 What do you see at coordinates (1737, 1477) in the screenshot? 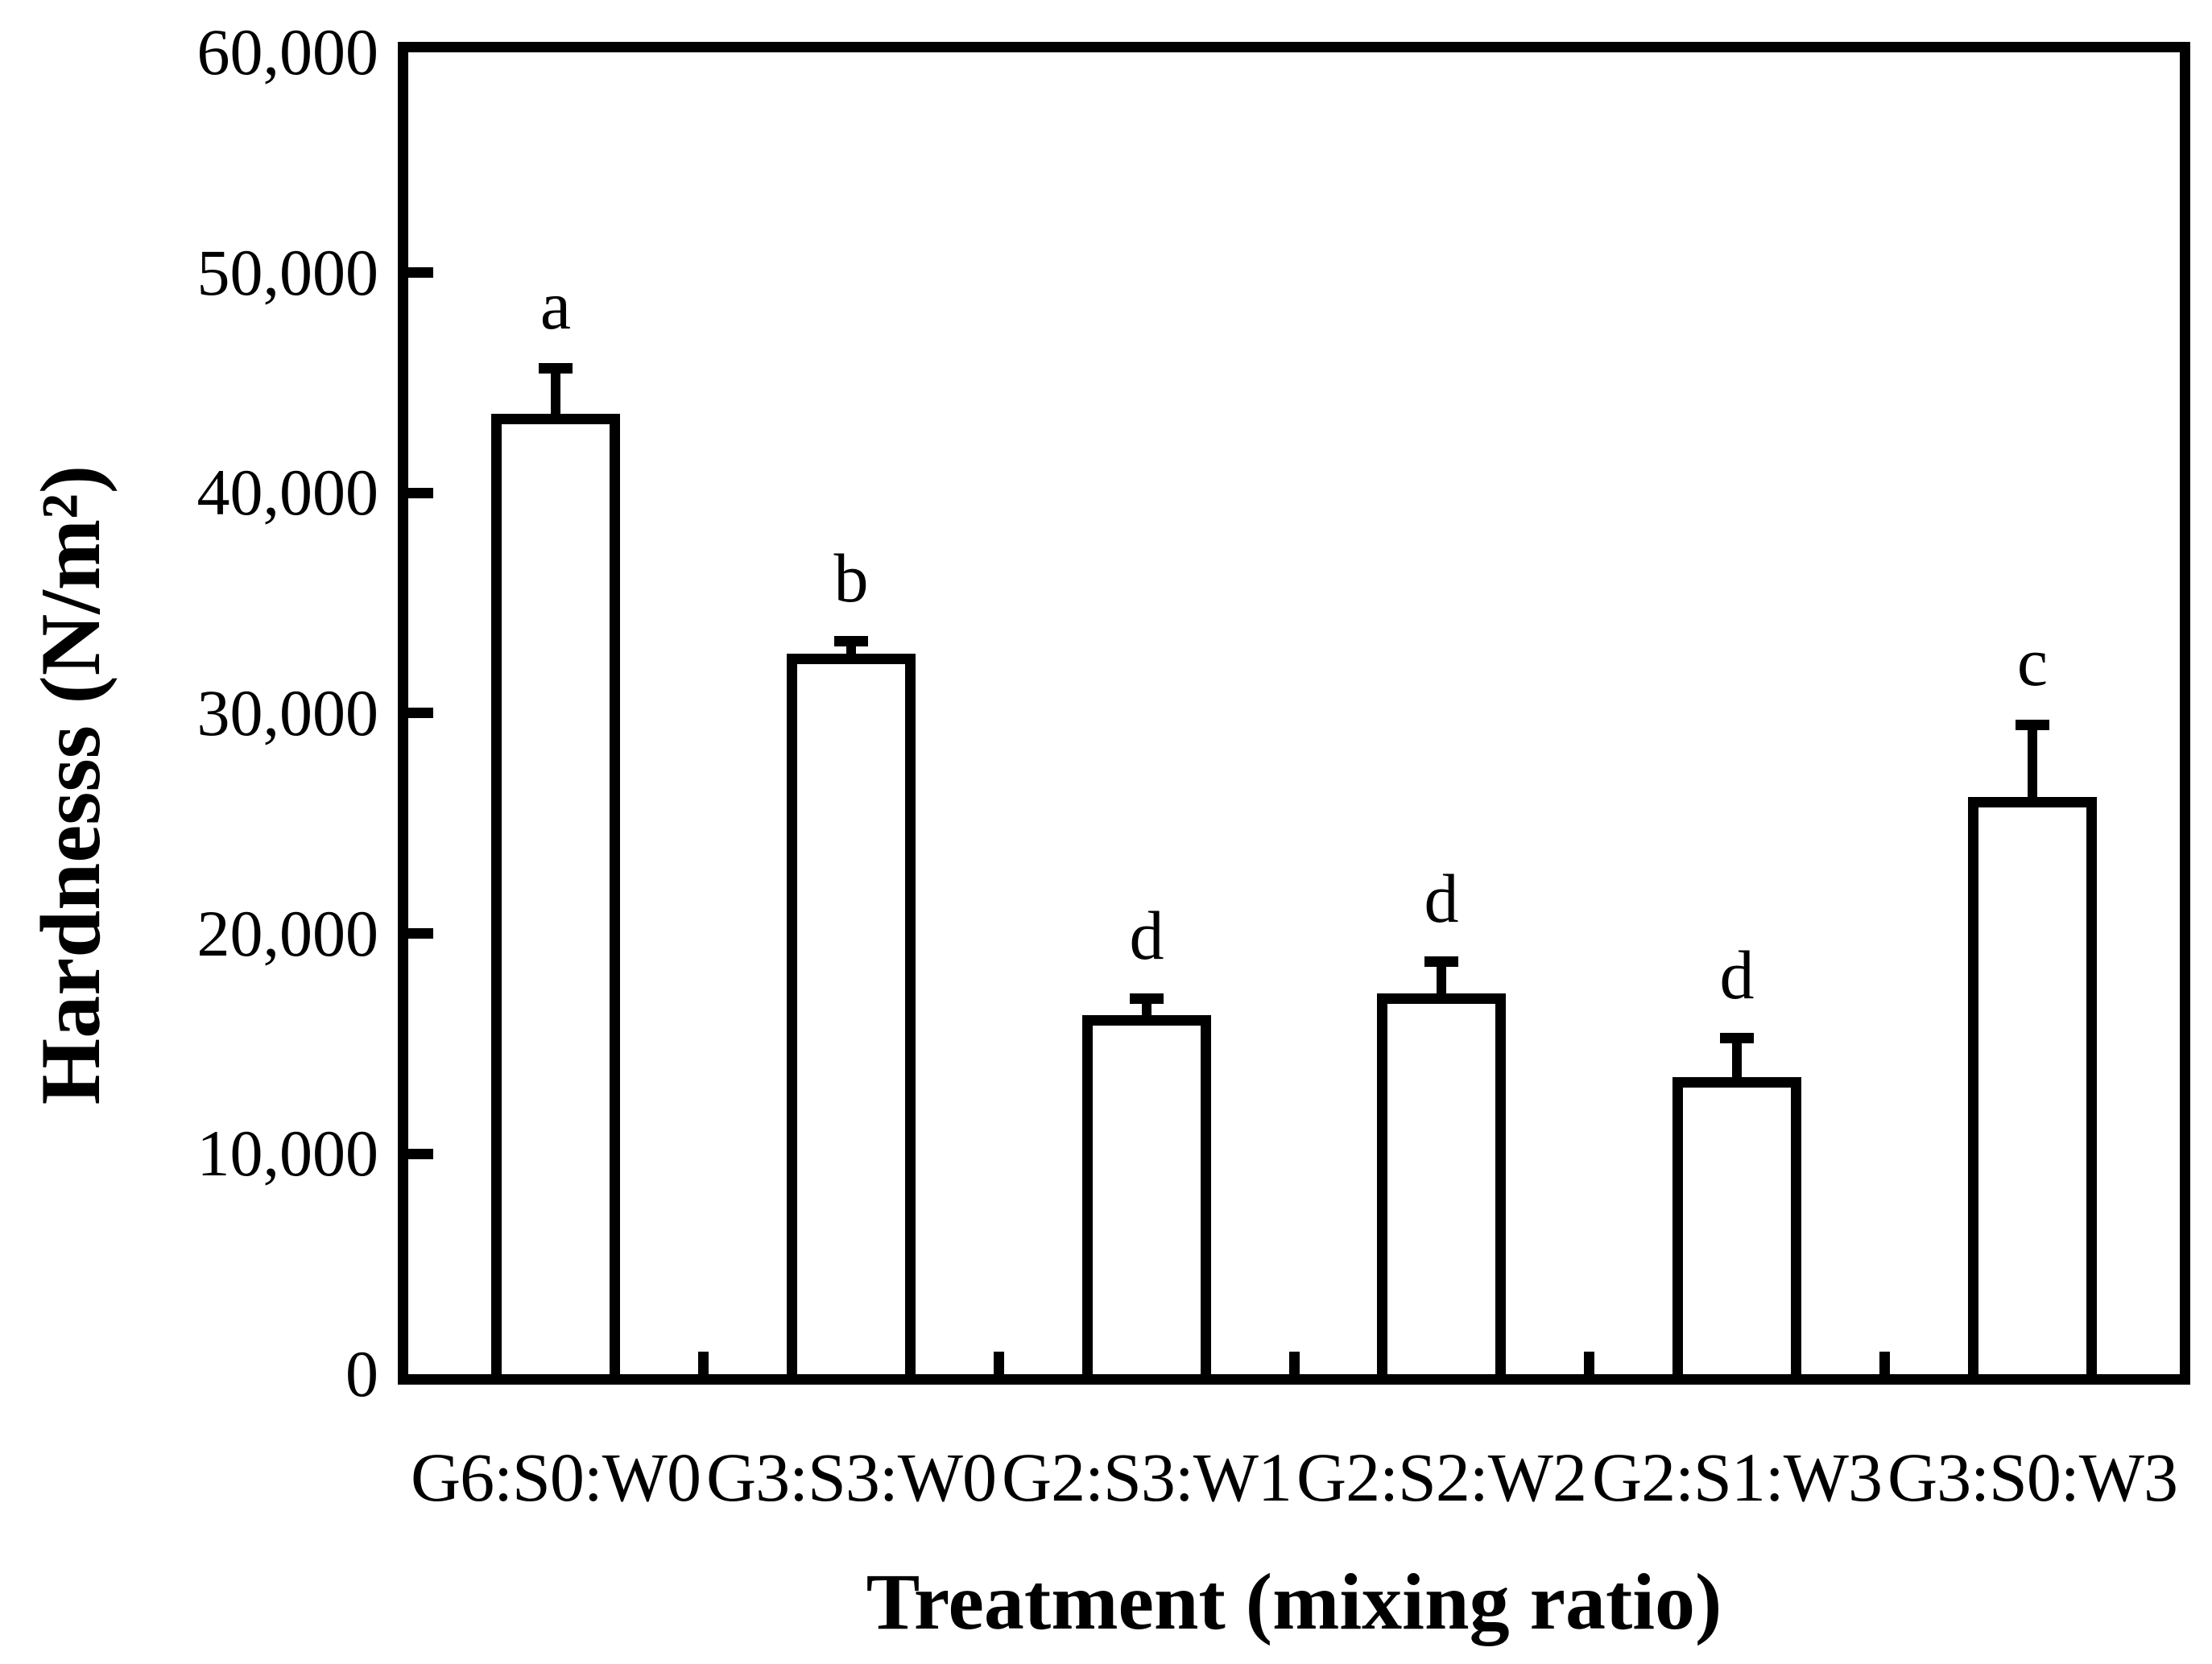
I see `x-category-label: G2:S1:W3` at bounding box center [1737, 1477].